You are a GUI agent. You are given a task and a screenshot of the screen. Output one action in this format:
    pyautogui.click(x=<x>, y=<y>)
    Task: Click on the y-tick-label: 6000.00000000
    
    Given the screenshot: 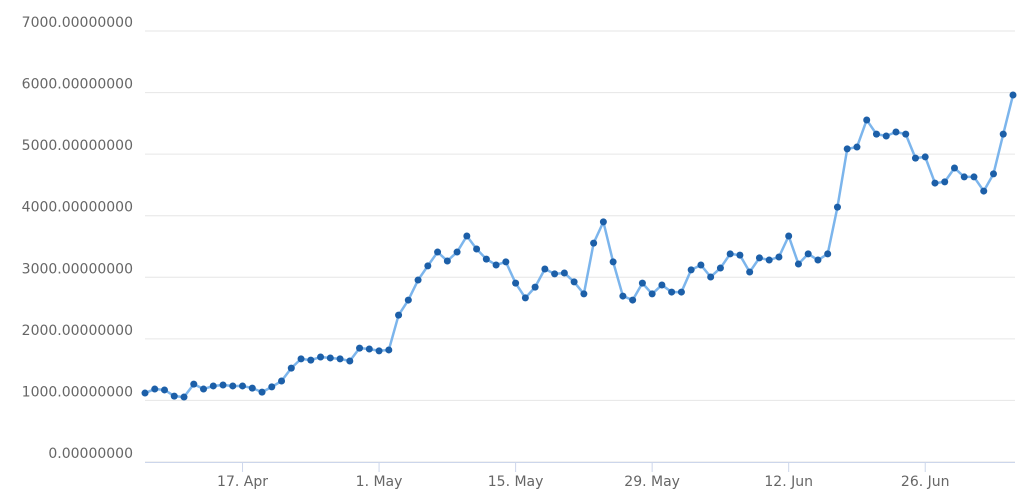 What is the action you would take?
    pyautogui.click(x=77, y=85)
    